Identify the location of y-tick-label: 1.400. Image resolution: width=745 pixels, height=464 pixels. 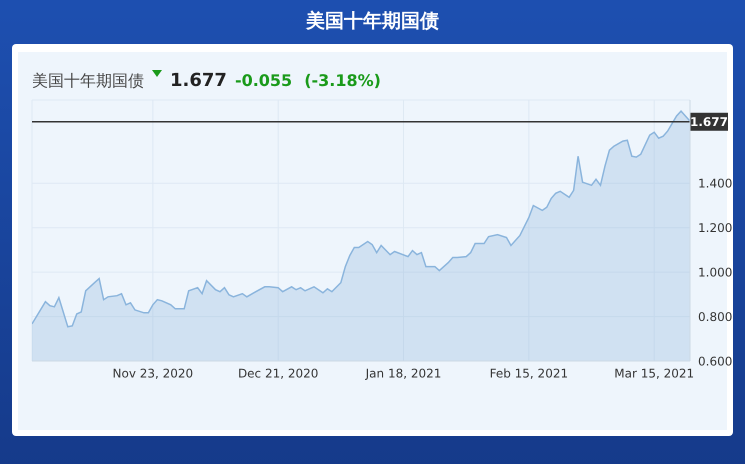
(715, 183).